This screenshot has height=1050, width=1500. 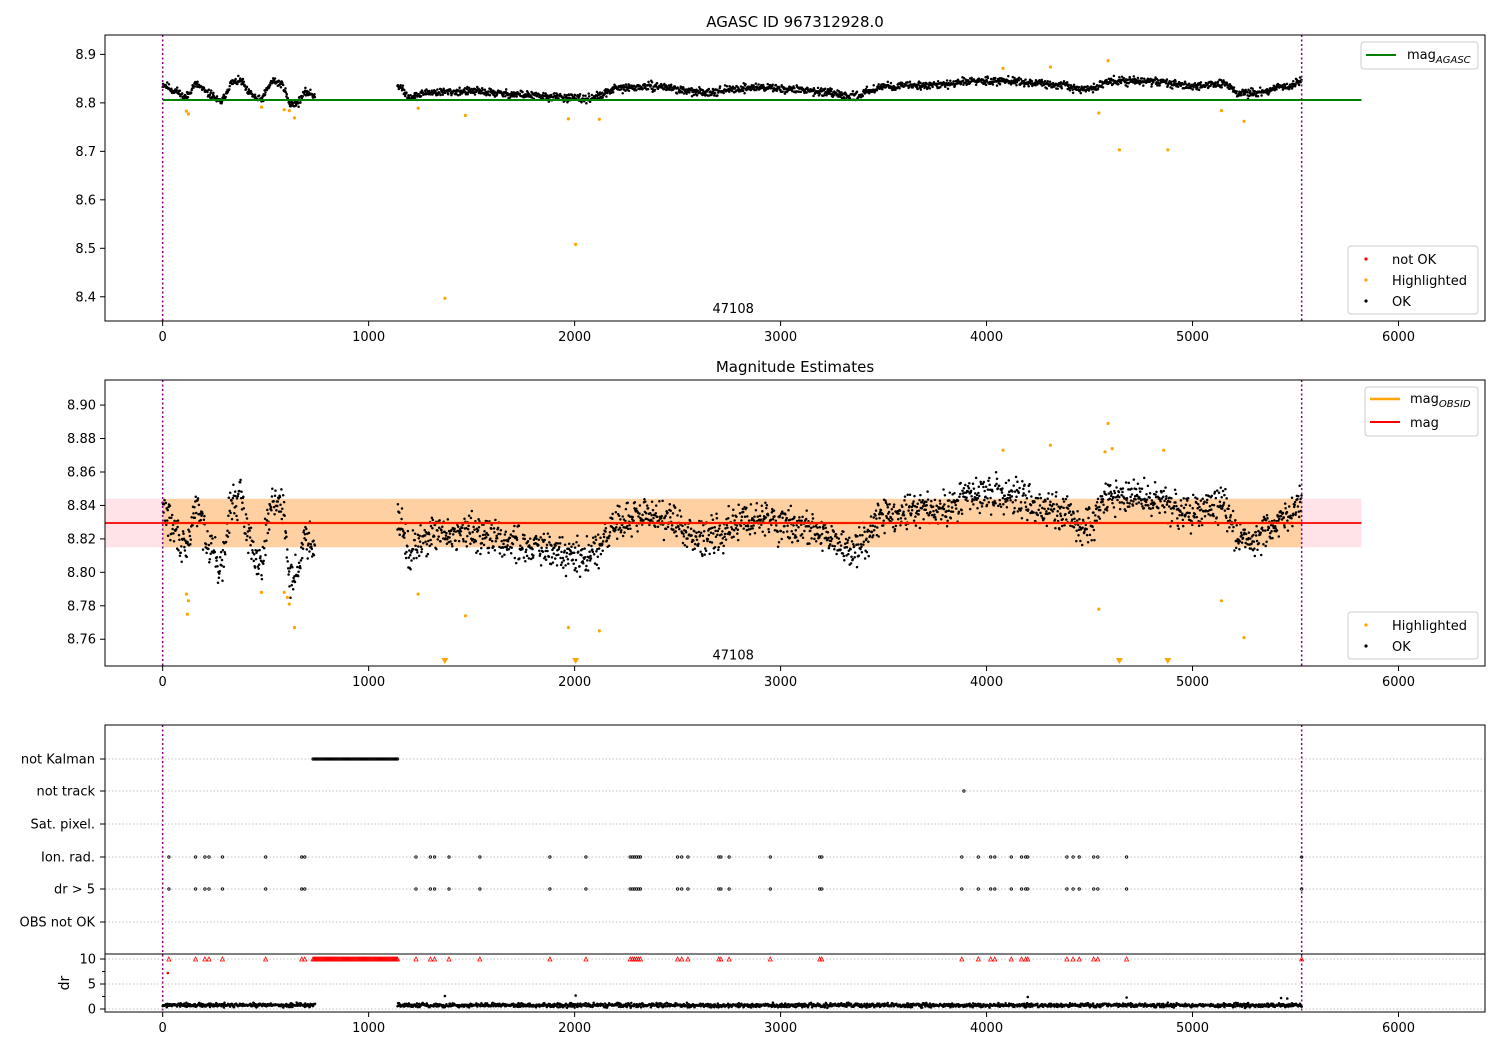 What do you see at coordinates (368, 337) in the screenshot?
I see `p1-x-tick-label: 1000` at bounding box center [368, 337].